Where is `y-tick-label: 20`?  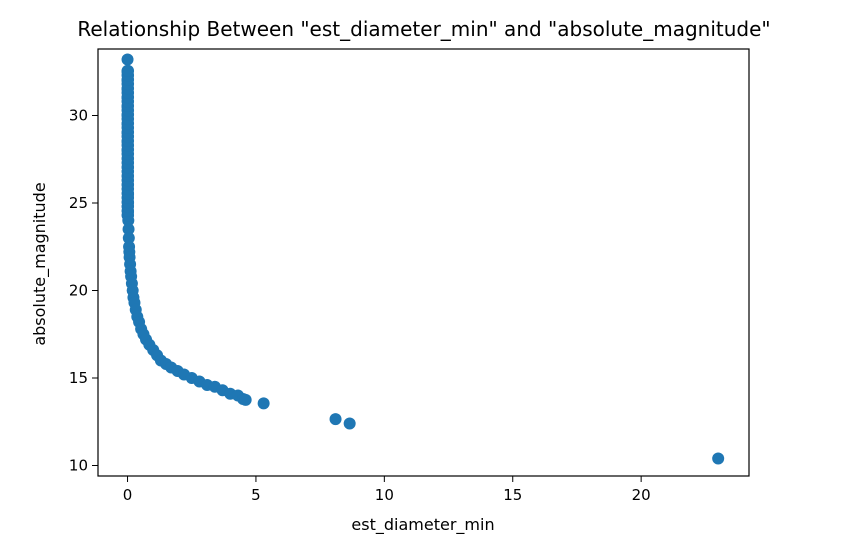 y-tick-label: 20 is located at coordinates (78, 291).